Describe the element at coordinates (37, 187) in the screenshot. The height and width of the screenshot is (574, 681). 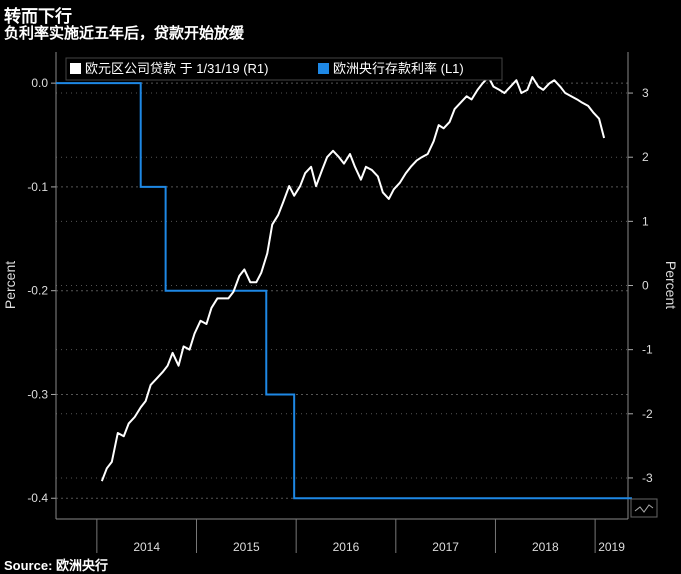
I see `left-tick-label: -0.1` at that location.